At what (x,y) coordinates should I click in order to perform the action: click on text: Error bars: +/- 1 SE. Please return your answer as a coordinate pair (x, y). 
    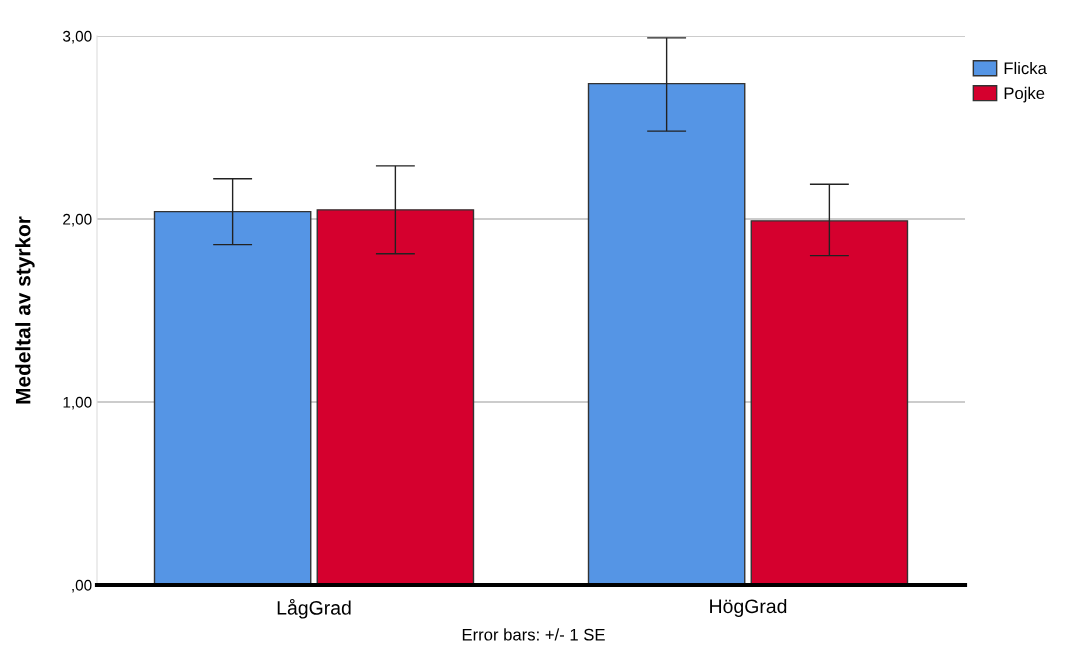
    Looking at the image, I should click on (533, 634).